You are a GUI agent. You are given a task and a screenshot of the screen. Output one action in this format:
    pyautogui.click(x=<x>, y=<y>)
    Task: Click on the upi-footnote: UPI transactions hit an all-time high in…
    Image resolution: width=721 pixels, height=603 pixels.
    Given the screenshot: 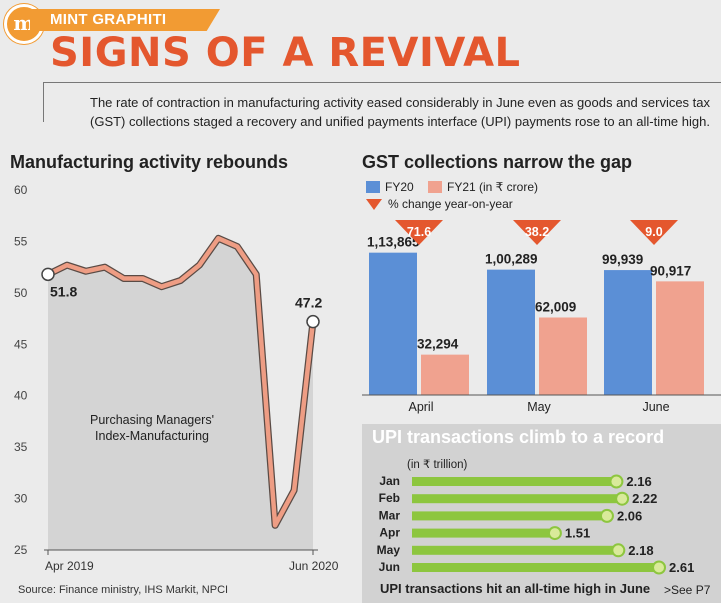 What is the action you would take?
    pyautogui.click(x=515, y=588)
    